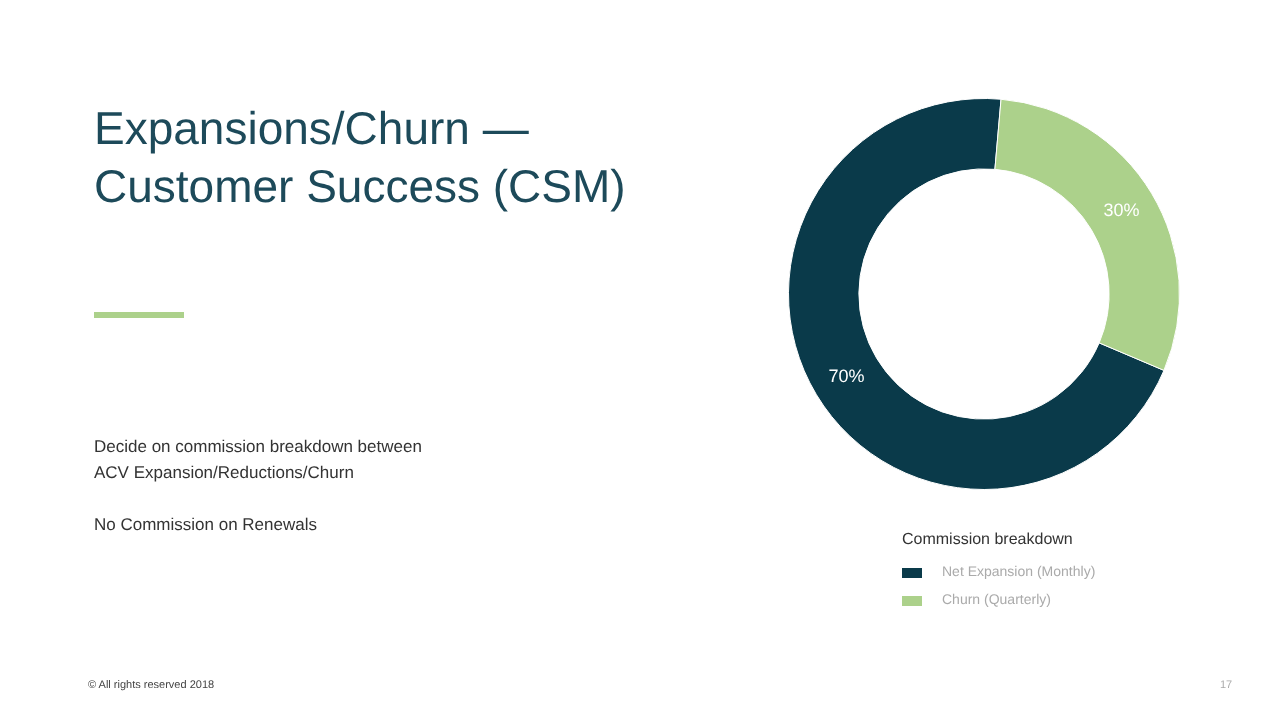 The image size is (1276, 718). What do you see at coordinates (258, 460) in the screenshot?
I see `text: Decide on commission breakdown between ACV Expansion/Reductions/Churn` at bounding box center [258, 460].